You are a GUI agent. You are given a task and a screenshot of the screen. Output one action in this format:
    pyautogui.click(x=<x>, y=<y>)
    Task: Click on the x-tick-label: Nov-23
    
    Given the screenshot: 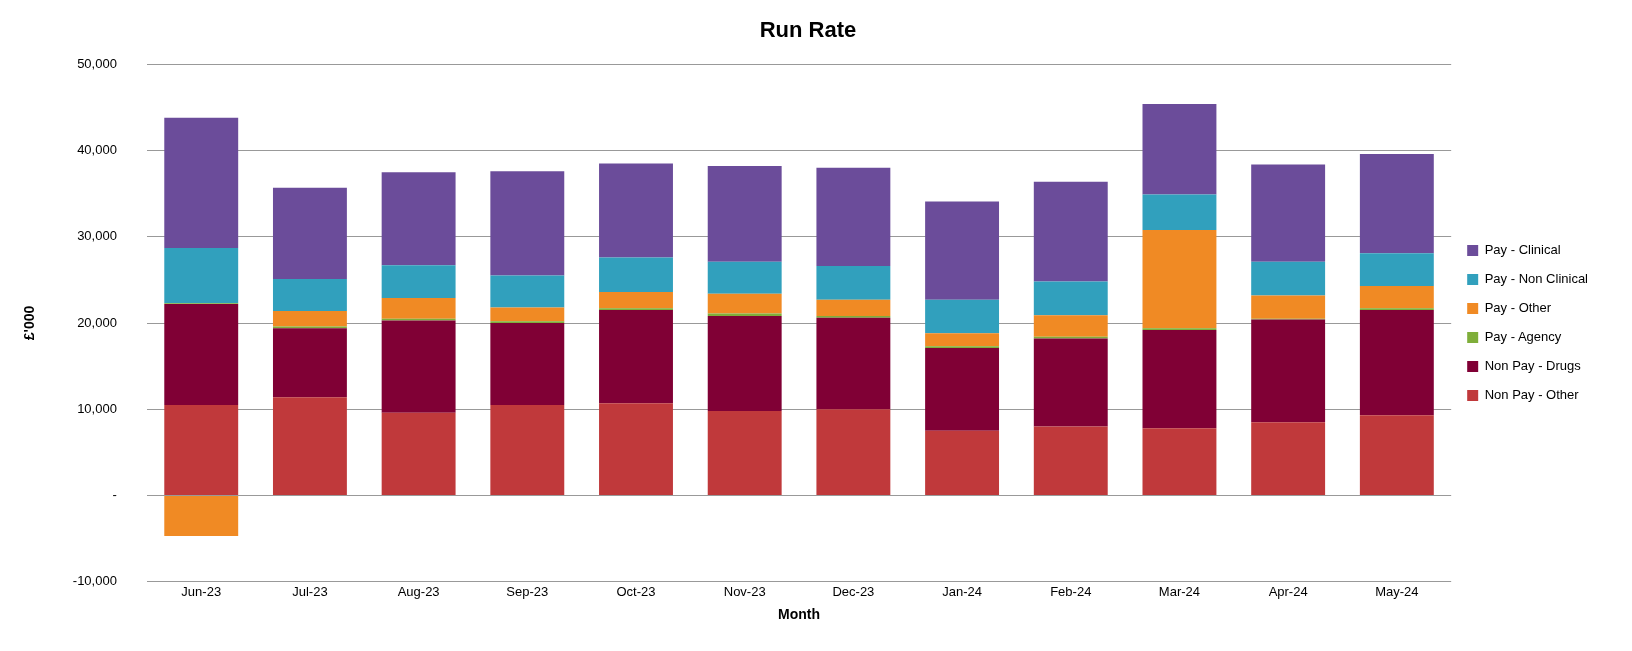 What is the action you would take?
    pyautogui.click(x=744, y=591)
    